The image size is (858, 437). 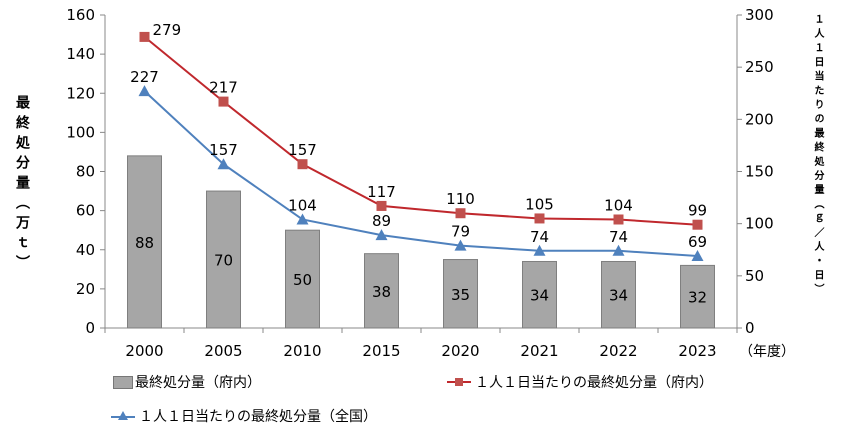 What do you see at coordinates (618, 351) in the screenshot?
I see `x-tick-label: 2022` at bounding box center [618, 351].